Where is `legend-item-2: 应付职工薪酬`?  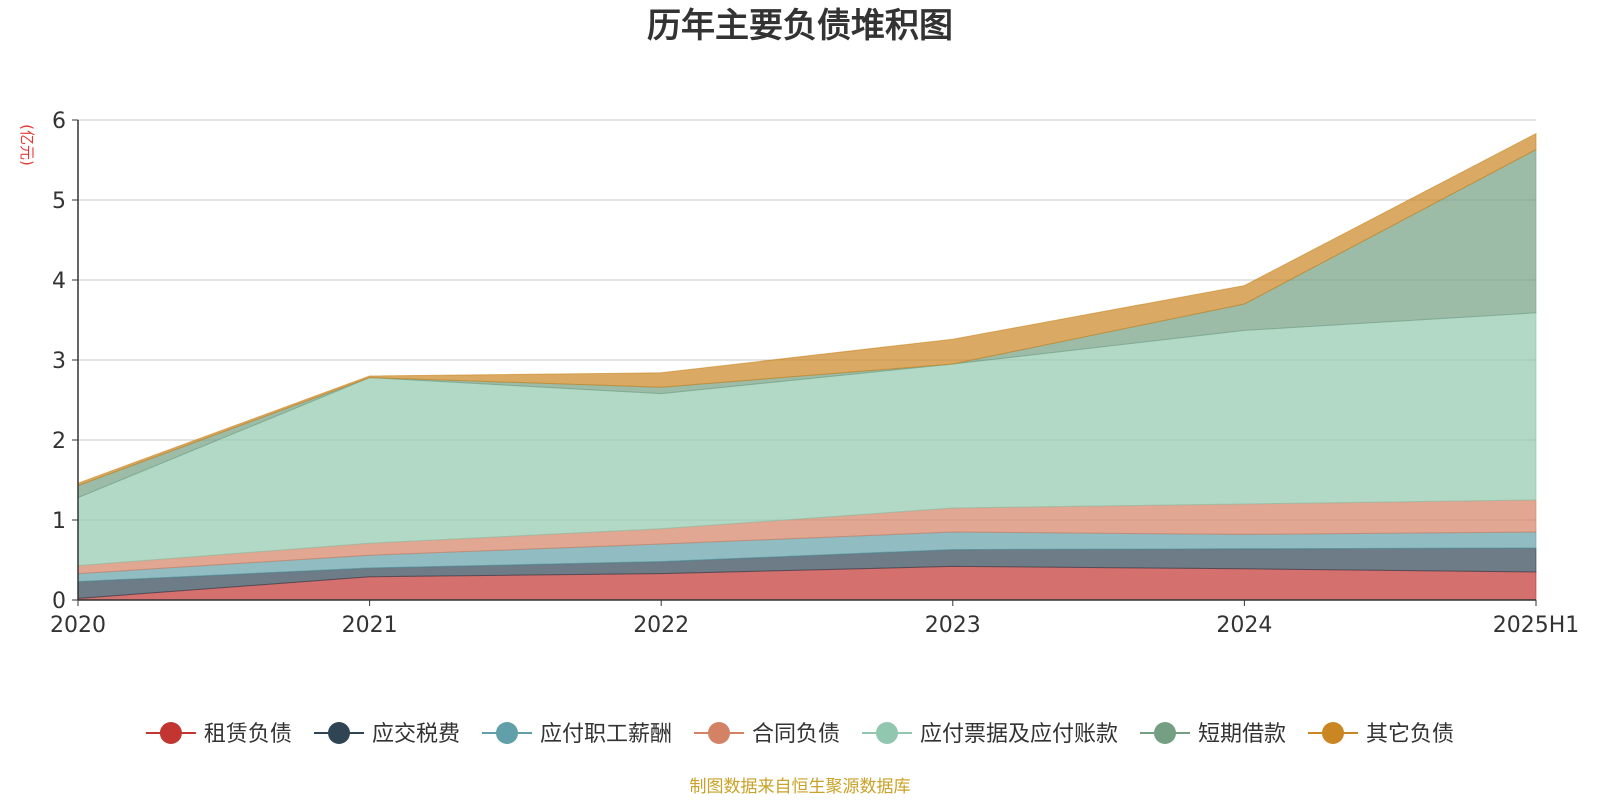
legend-item-2: 应付职工薪酬 is located at coordinates (577, 734).